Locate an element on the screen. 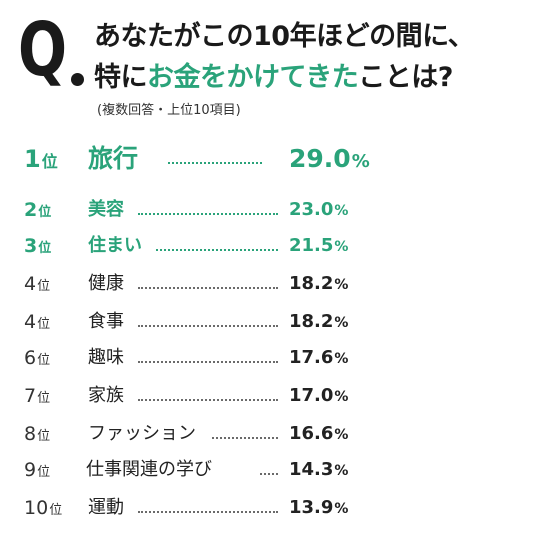 The width and height of the screenshot is (553, 534). rank-digit: 6 is located at coordinates (30, 358).